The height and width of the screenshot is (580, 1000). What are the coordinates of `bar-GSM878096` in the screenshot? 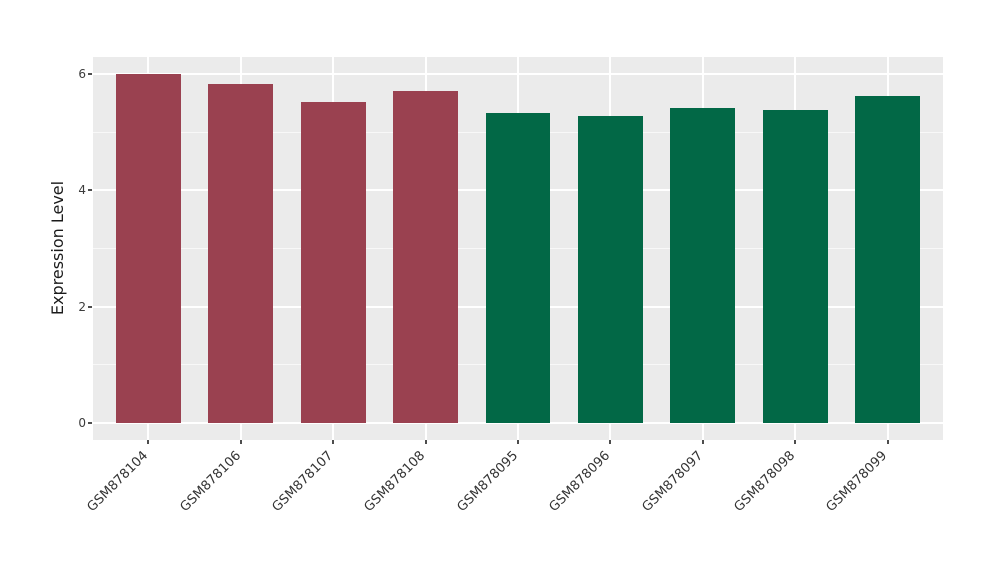 It's located at (610, 269).